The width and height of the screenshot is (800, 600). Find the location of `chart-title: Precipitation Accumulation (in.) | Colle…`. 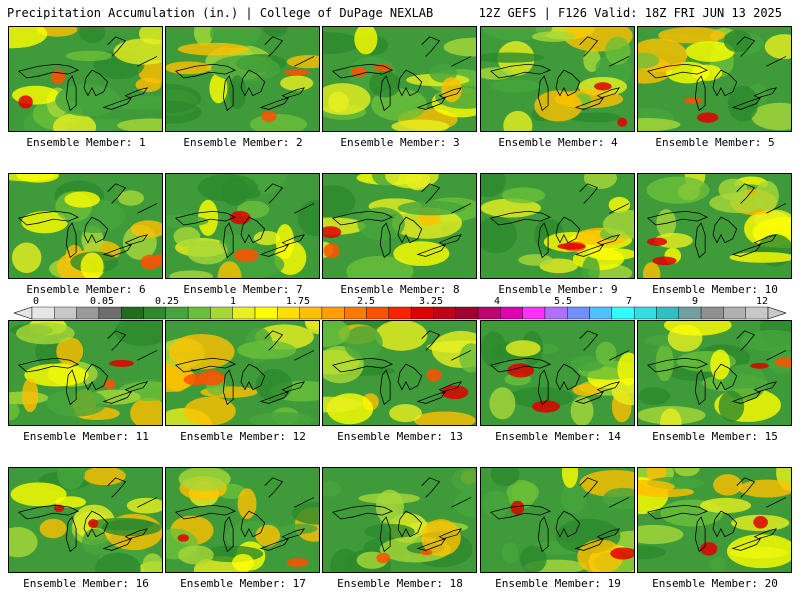

chart-title: Precipitation Accumulation (in.) | Colle… is located at coordinates (220, 13).